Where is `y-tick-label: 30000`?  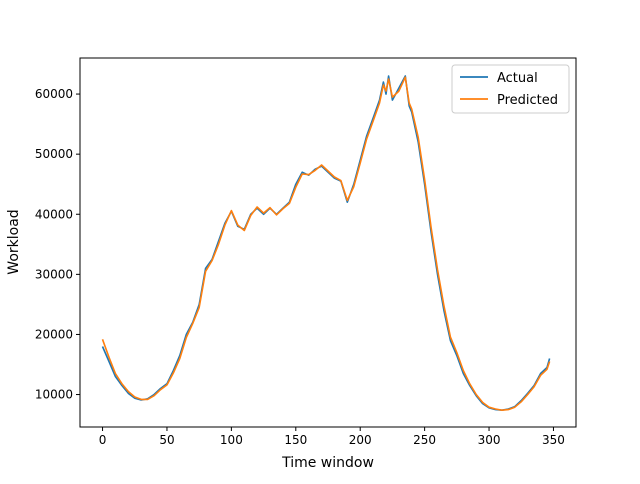
y-tick-label: 30000 is located at coordinates (54, 274).